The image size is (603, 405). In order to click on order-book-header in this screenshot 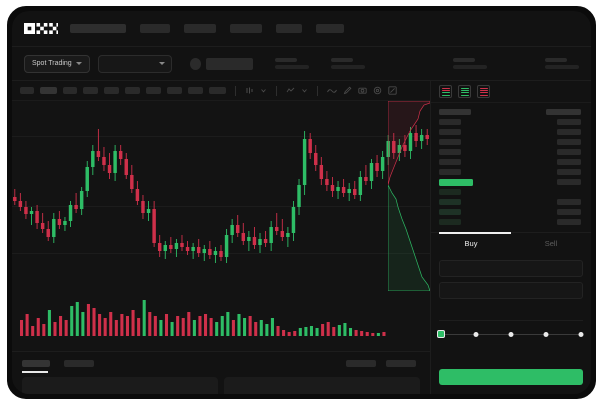, I will do `click(511, 92)`.